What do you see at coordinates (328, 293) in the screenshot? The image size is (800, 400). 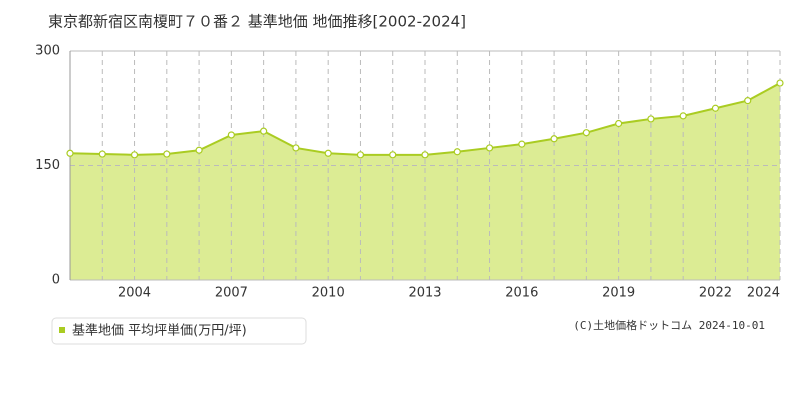 I see `x-tick-label: 2010` at bounding box center [328, 293].